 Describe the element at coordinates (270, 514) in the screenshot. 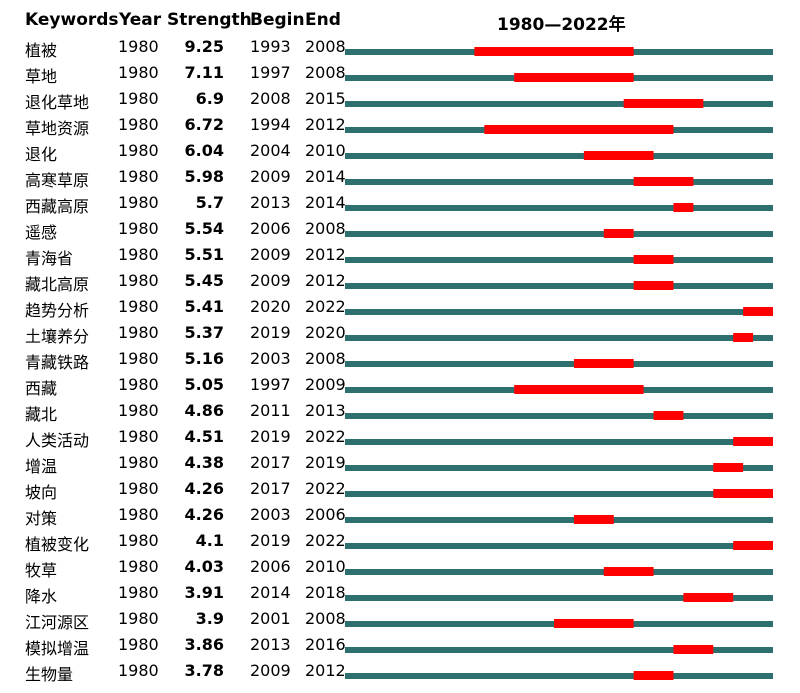

I see `cell-begin: 2003` at that location.